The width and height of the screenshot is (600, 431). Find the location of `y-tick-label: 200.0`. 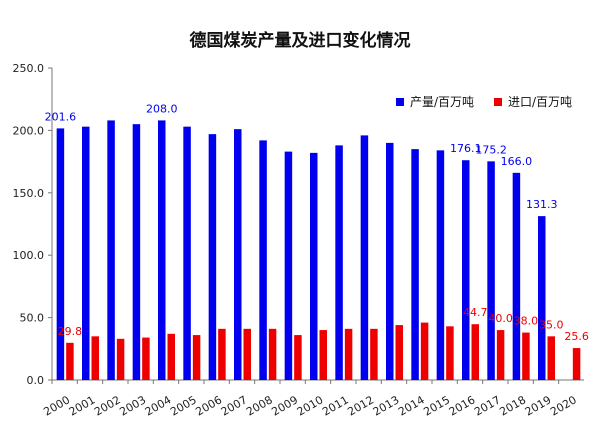

y-tick-label: 200.0 is located at coordinates (29, 130).